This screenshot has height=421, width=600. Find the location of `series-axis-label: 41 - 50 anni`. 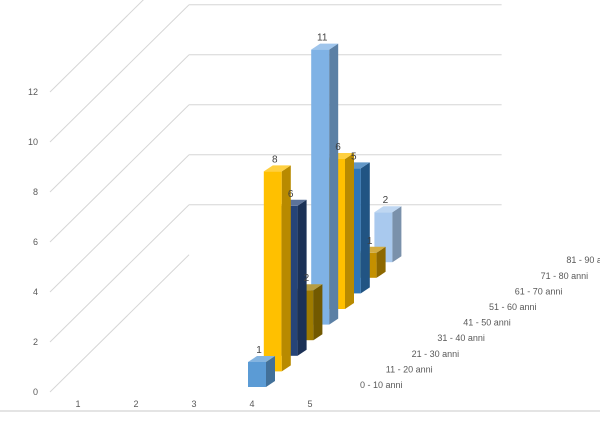

series-axis-label: 41 - 50 anni is located at coordinates (487, 323).